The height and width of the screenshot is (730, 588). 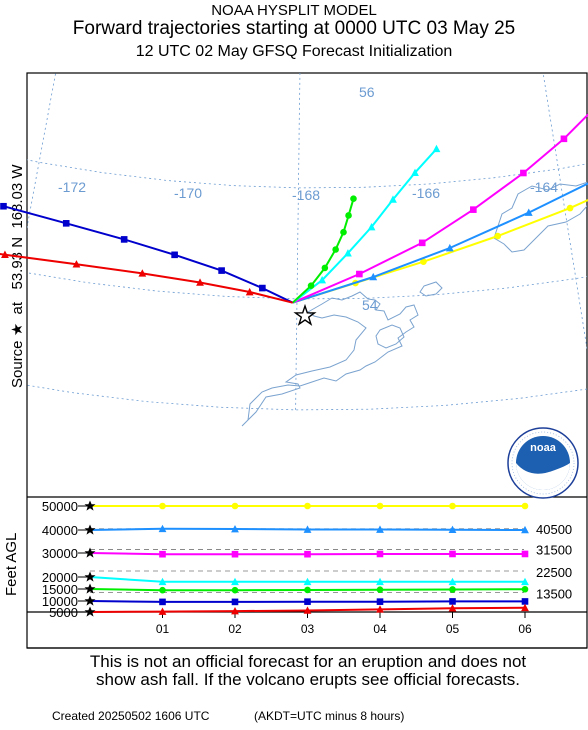 I want to click on source-star-icon, so click(x=305, y=314).